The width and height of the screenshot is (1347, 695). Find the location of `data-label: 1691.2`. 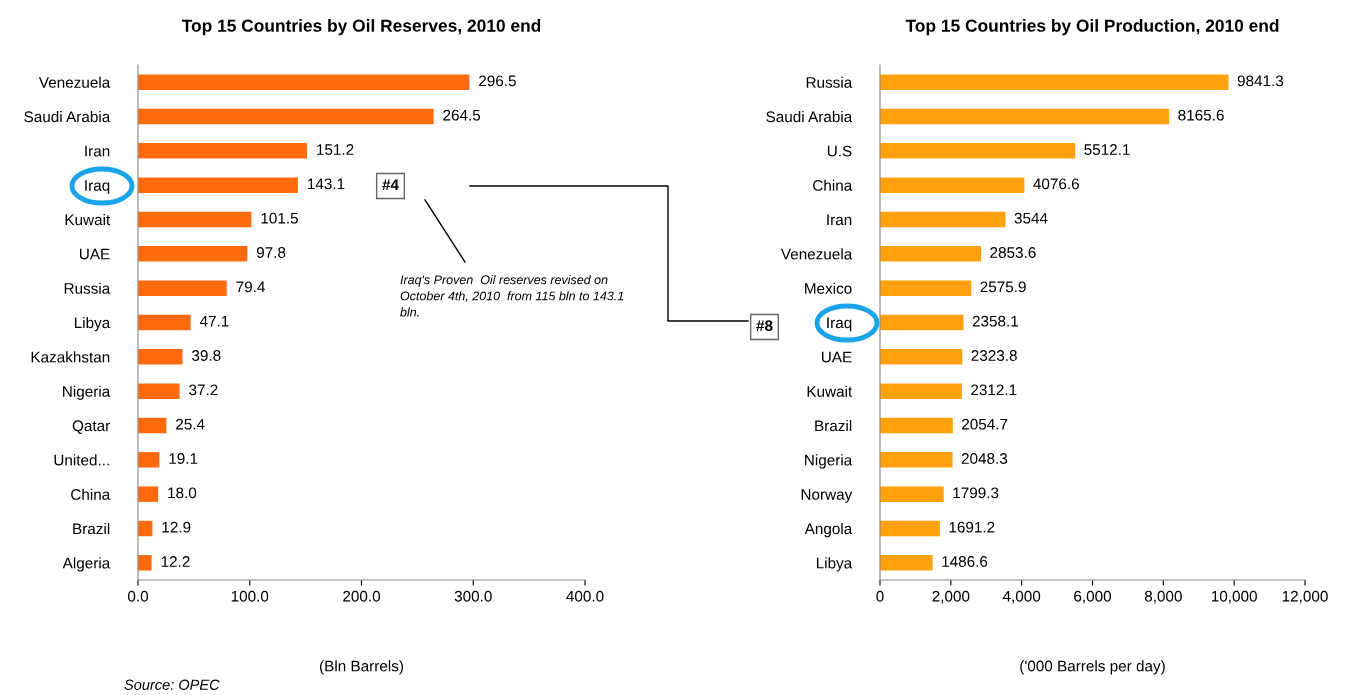

data-label: 1691.2 is located at coordinates (972, 527).